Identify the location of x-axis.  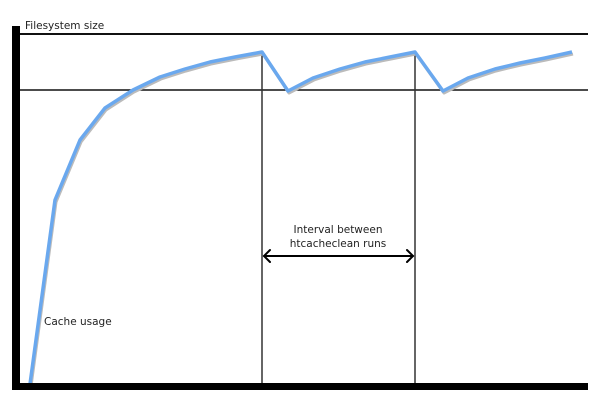
(300, 386).